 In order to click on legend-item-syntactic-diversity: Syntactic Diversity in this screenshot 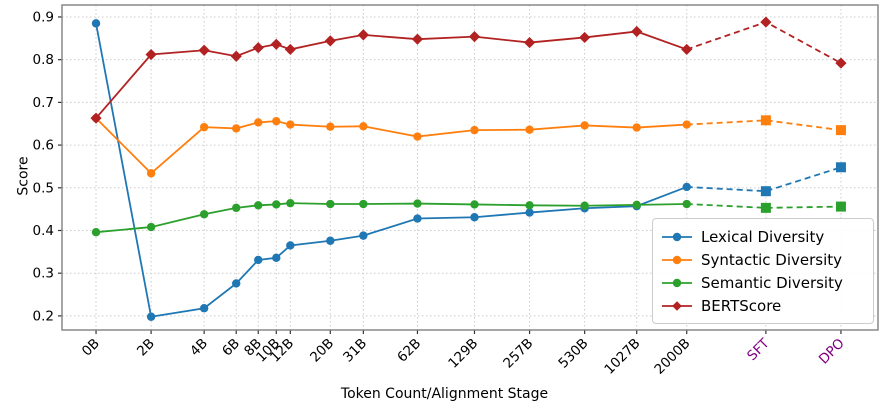, I will do `click(762, 259)`.